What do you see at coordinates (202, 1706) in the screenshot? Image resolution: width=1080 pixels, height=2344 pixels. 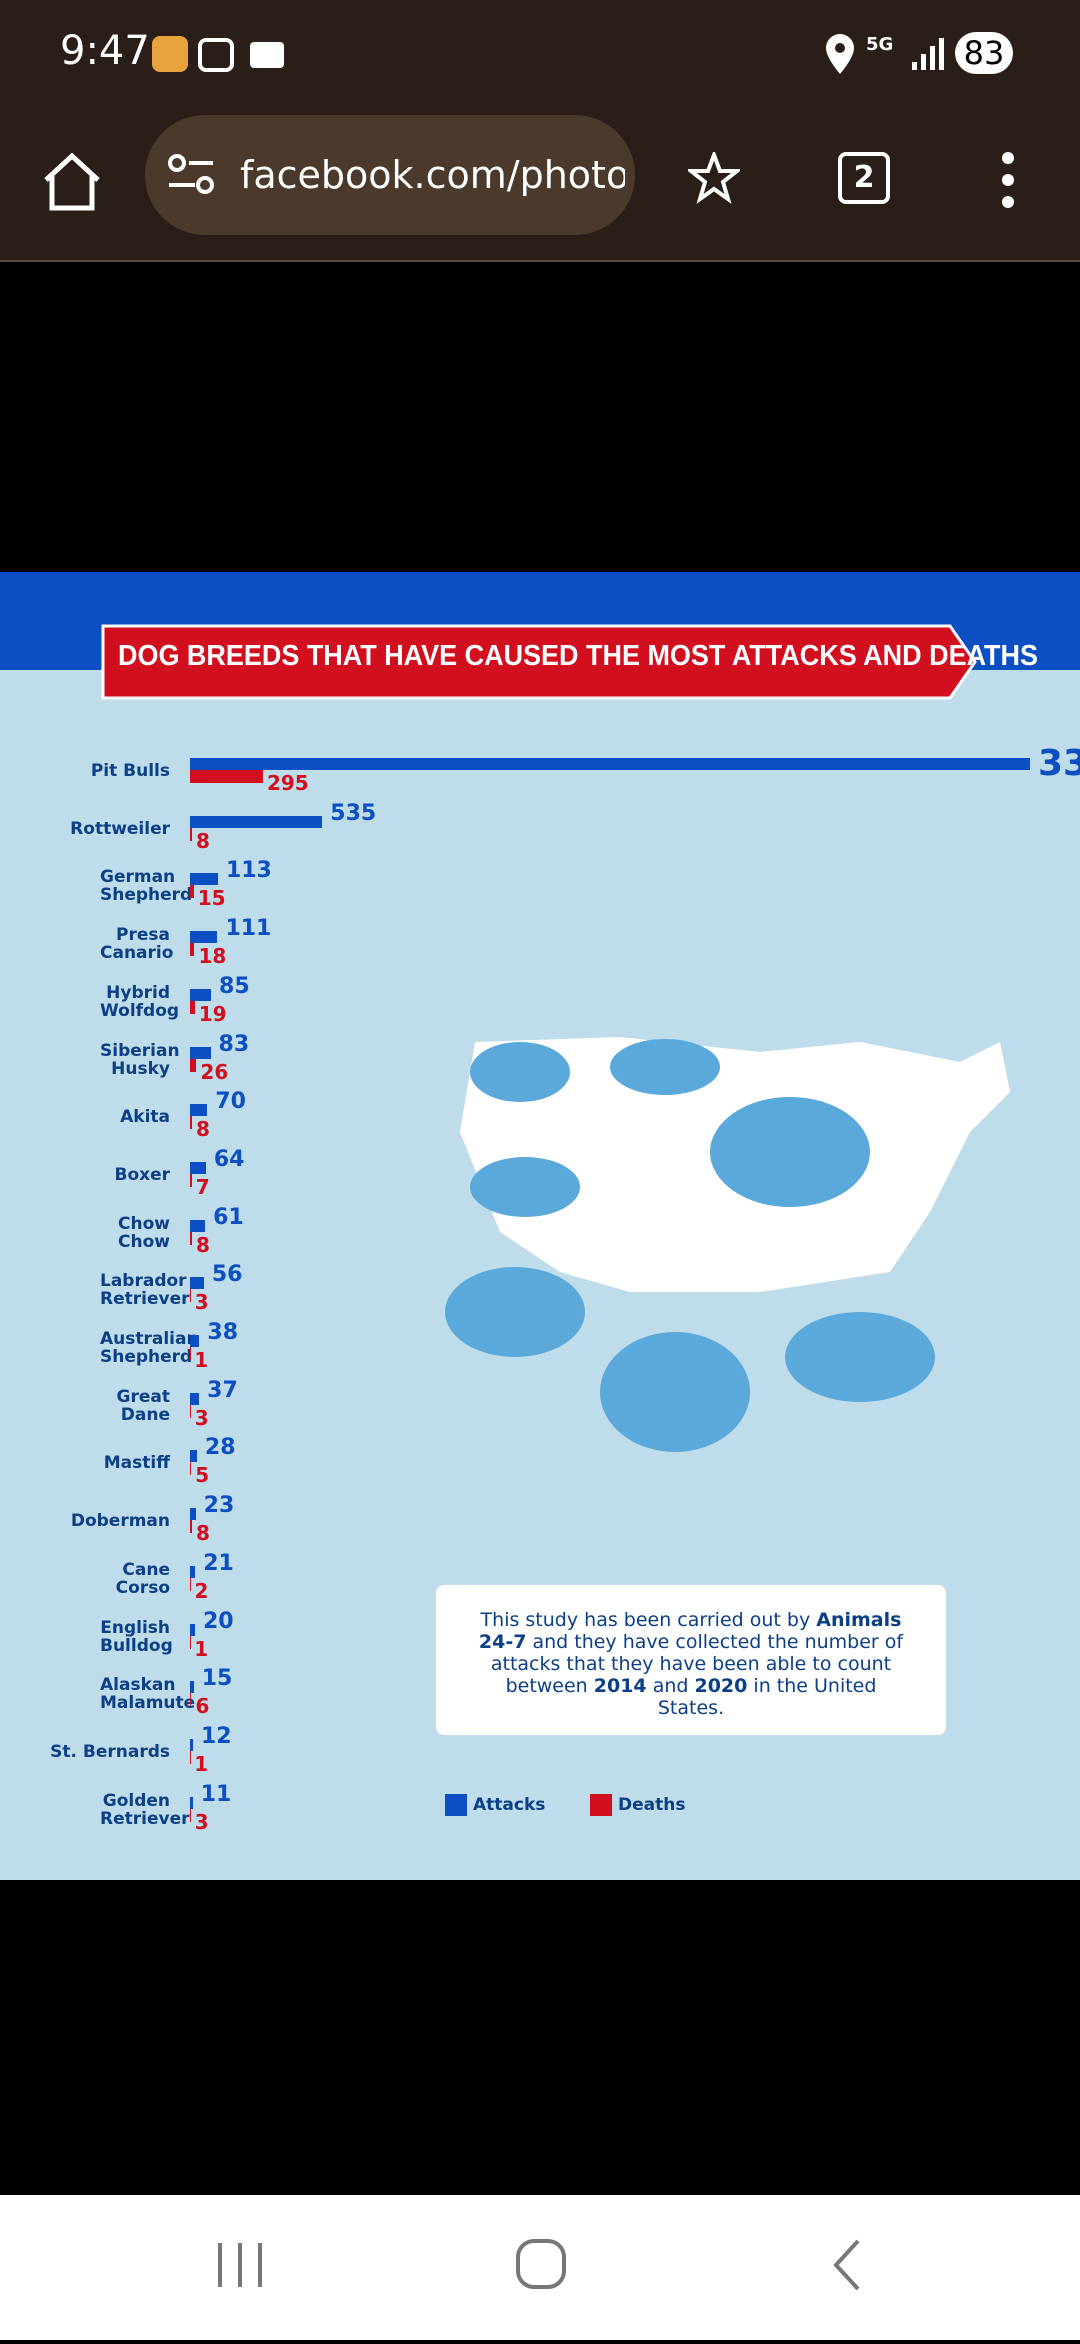 I see `death-value: 6` at bounding box center [202, 1706].